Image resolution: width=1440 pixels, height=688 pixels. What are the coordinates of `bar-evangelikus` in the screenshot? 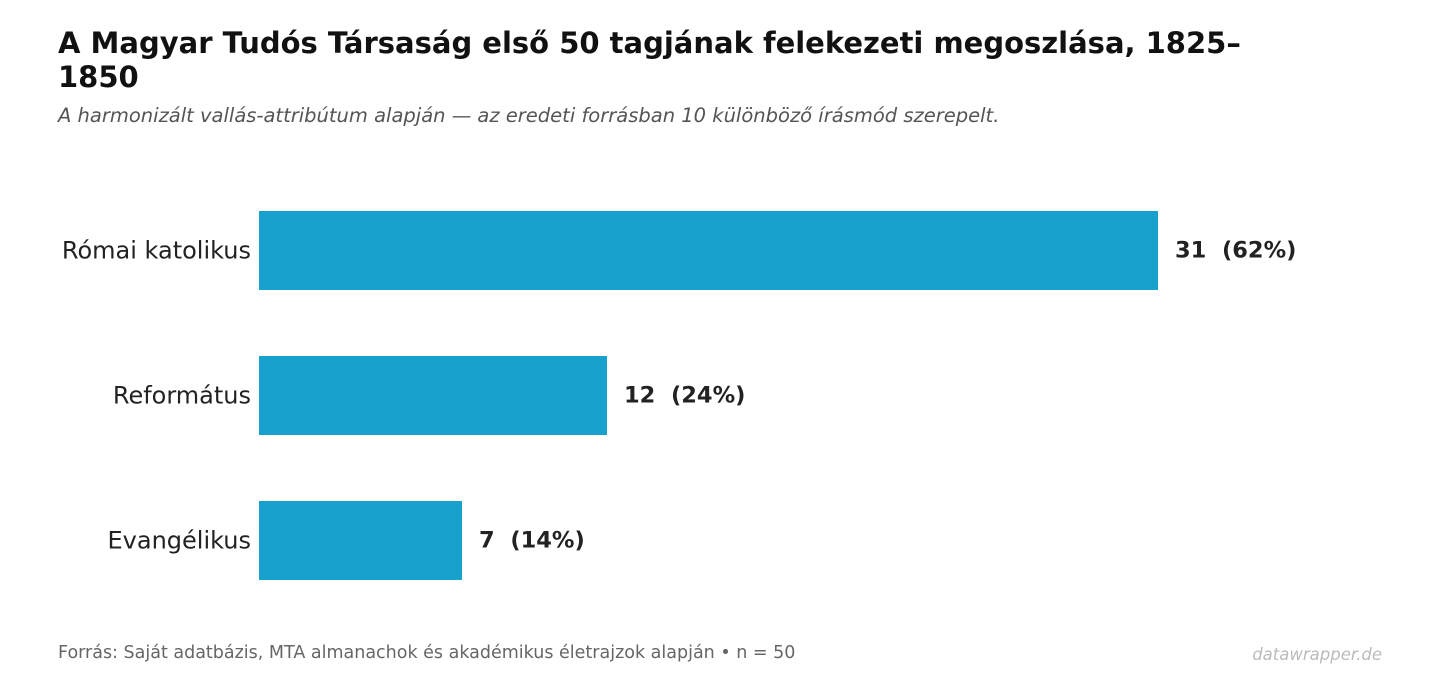 It's located at (360, 540).